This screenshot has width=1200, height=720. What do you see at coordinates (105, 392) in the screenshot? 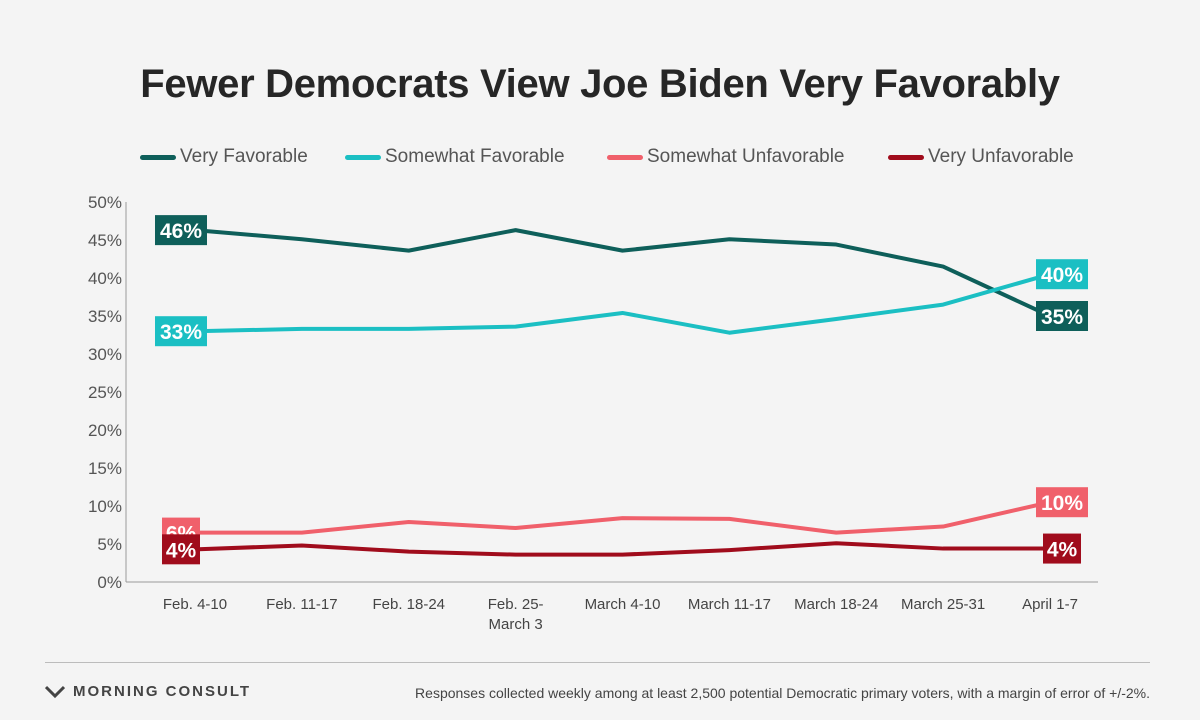
I see `y-tick-label: 25%` at bounding box center [105, 392].